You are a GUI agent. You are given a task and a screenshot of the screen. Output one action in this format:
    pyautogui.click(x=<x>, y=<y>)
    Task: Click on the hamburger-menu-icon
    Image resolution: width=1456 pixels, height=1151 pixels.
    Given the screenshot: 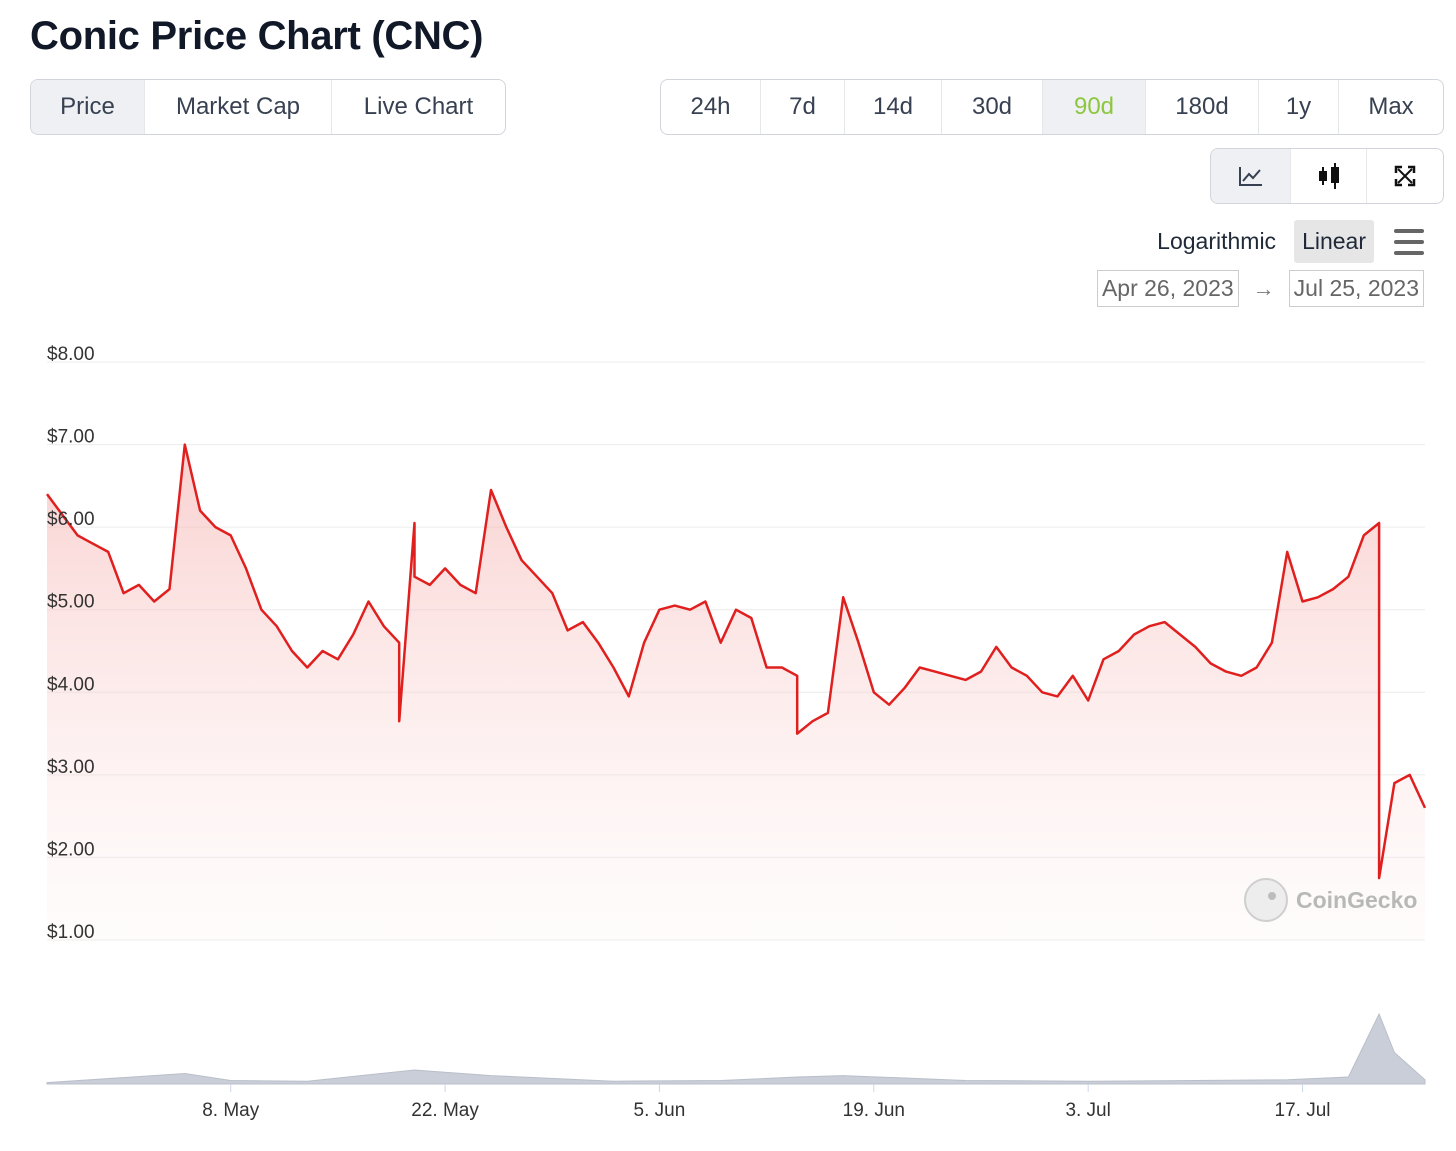 What is the action you would take?
    pyautogui.click(x=1409, y=241)
    